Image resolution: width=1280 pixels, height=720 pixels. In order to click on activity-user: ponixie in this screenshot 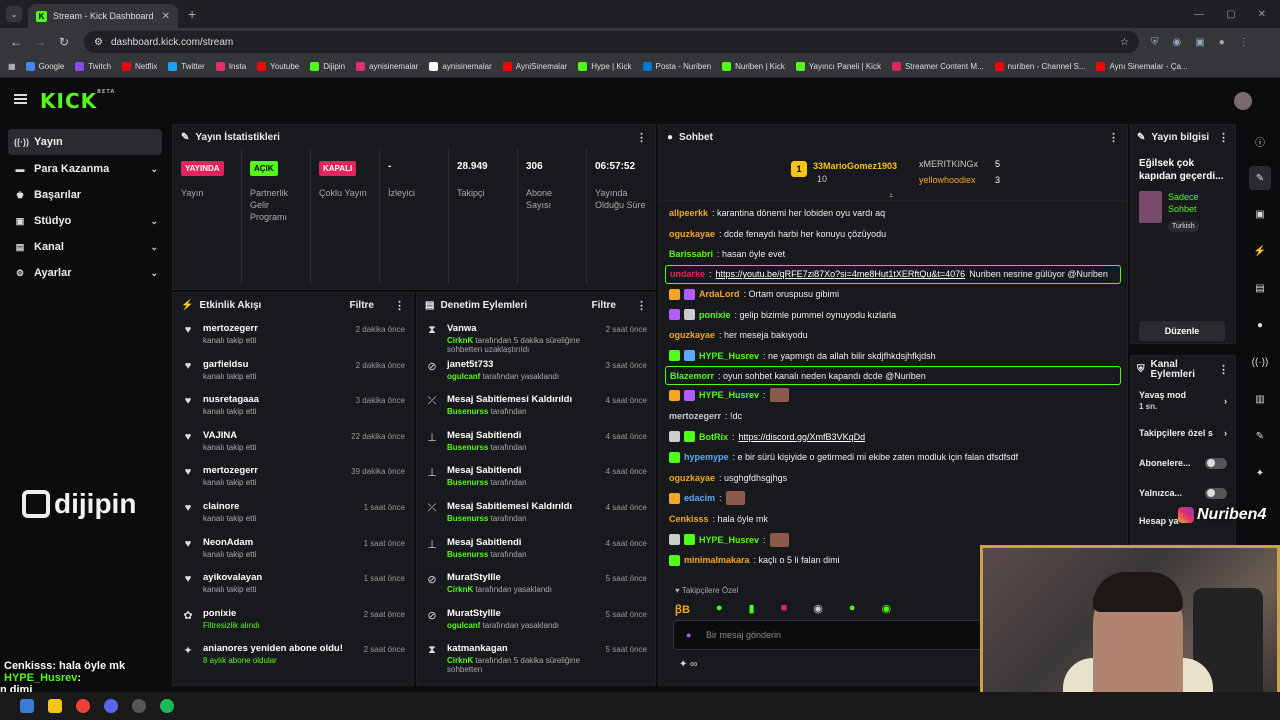, I will do `click(220, 613)`.